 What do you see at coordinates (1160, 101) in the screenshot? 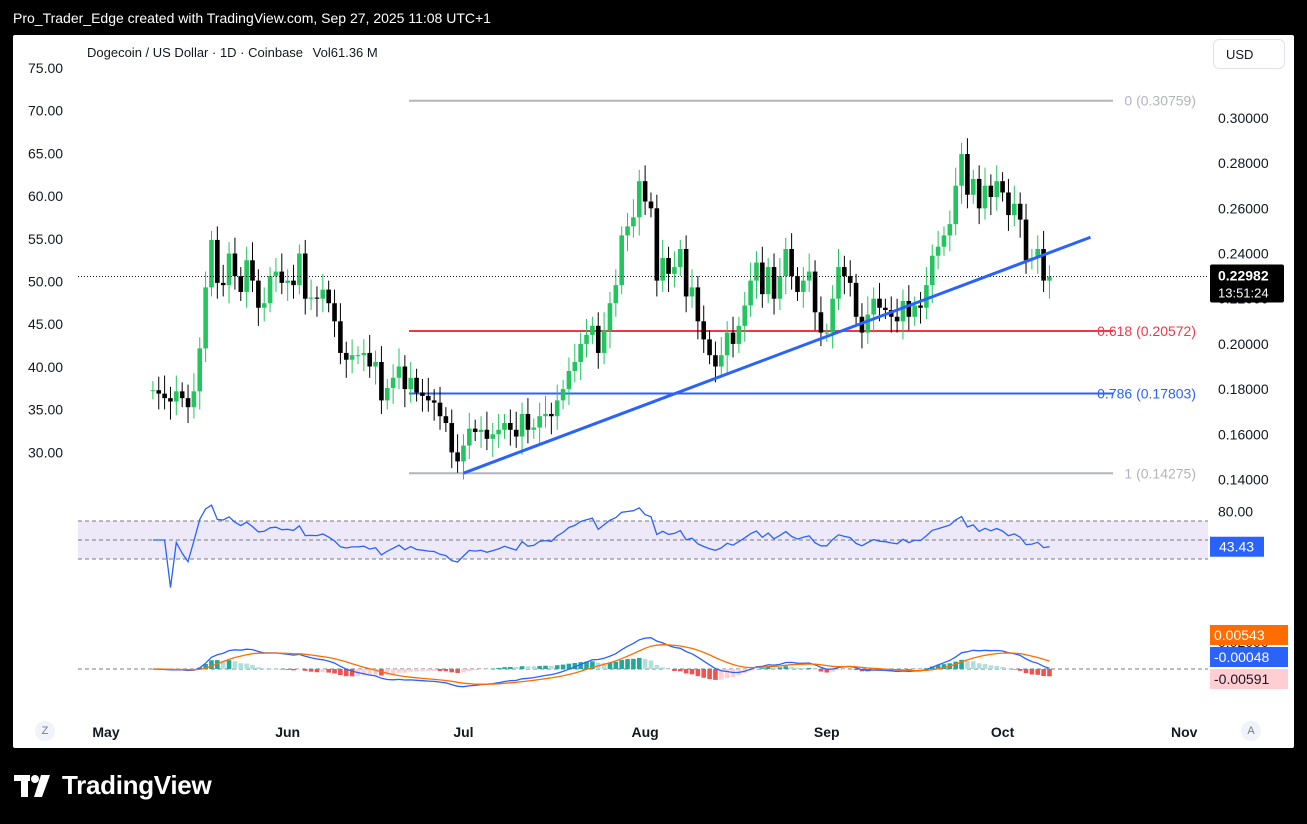
I see `fib-label: 0 (0.30759)` at bounding box center [1160, 101].